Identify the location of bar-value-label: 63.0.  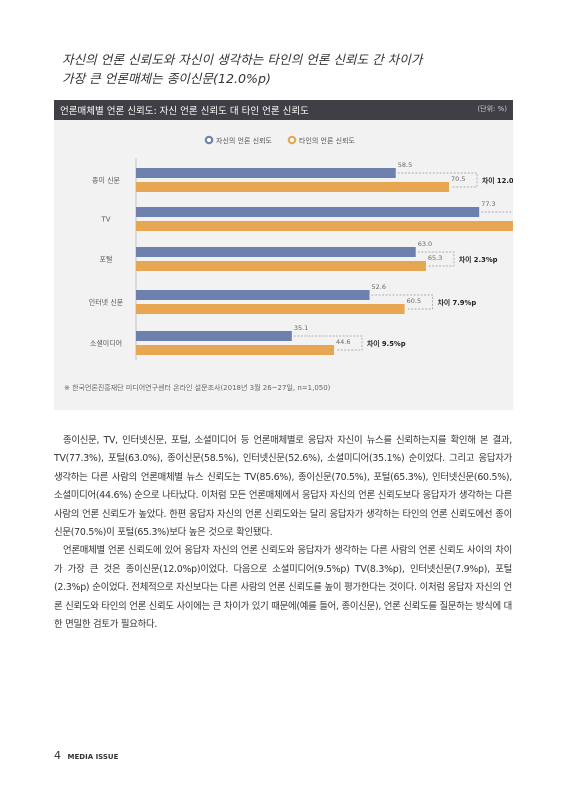
(425, 244).